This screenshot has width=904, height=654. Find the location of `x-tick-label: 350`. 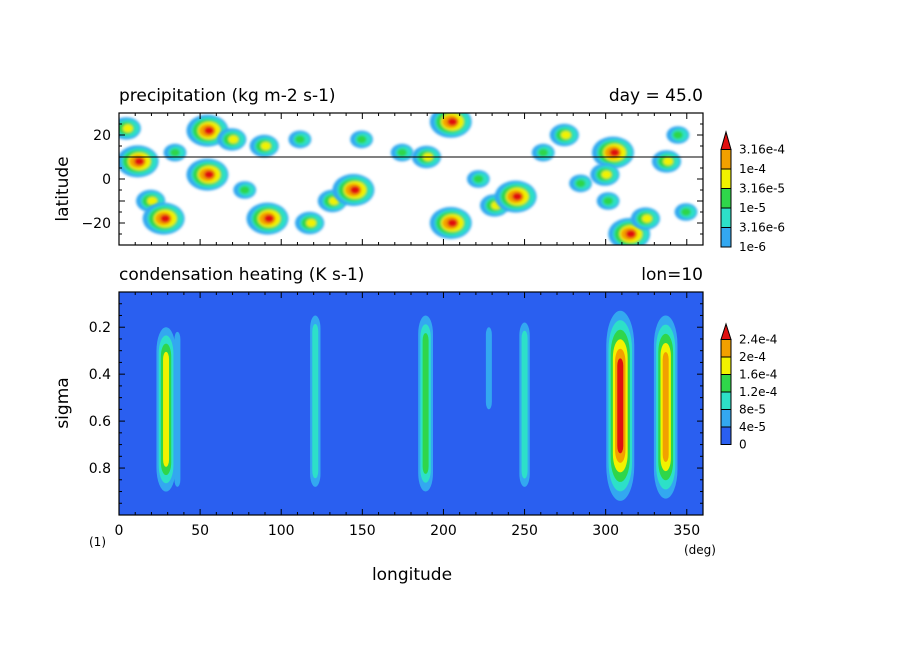

x-tick-label: 350 is located at coordinates (686, 531).